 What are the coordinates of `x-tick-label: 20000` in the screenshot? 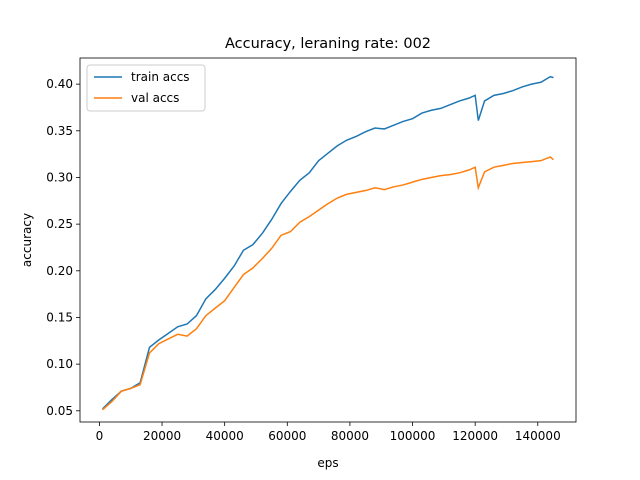 It's located at (162, 436).